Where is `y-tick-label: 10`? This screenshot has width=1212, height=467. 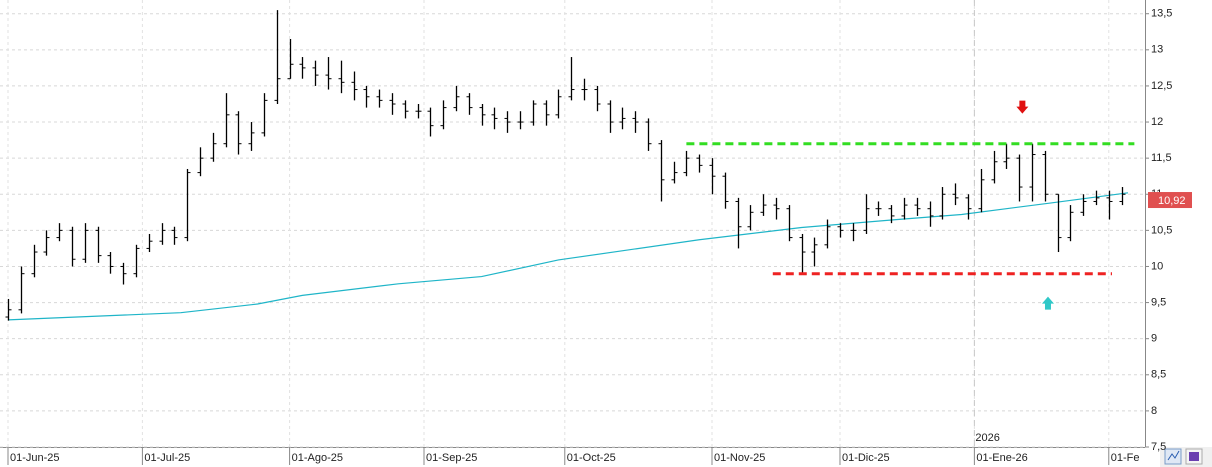
y-tick-label: 10 is located at coordinates (1157, 266).